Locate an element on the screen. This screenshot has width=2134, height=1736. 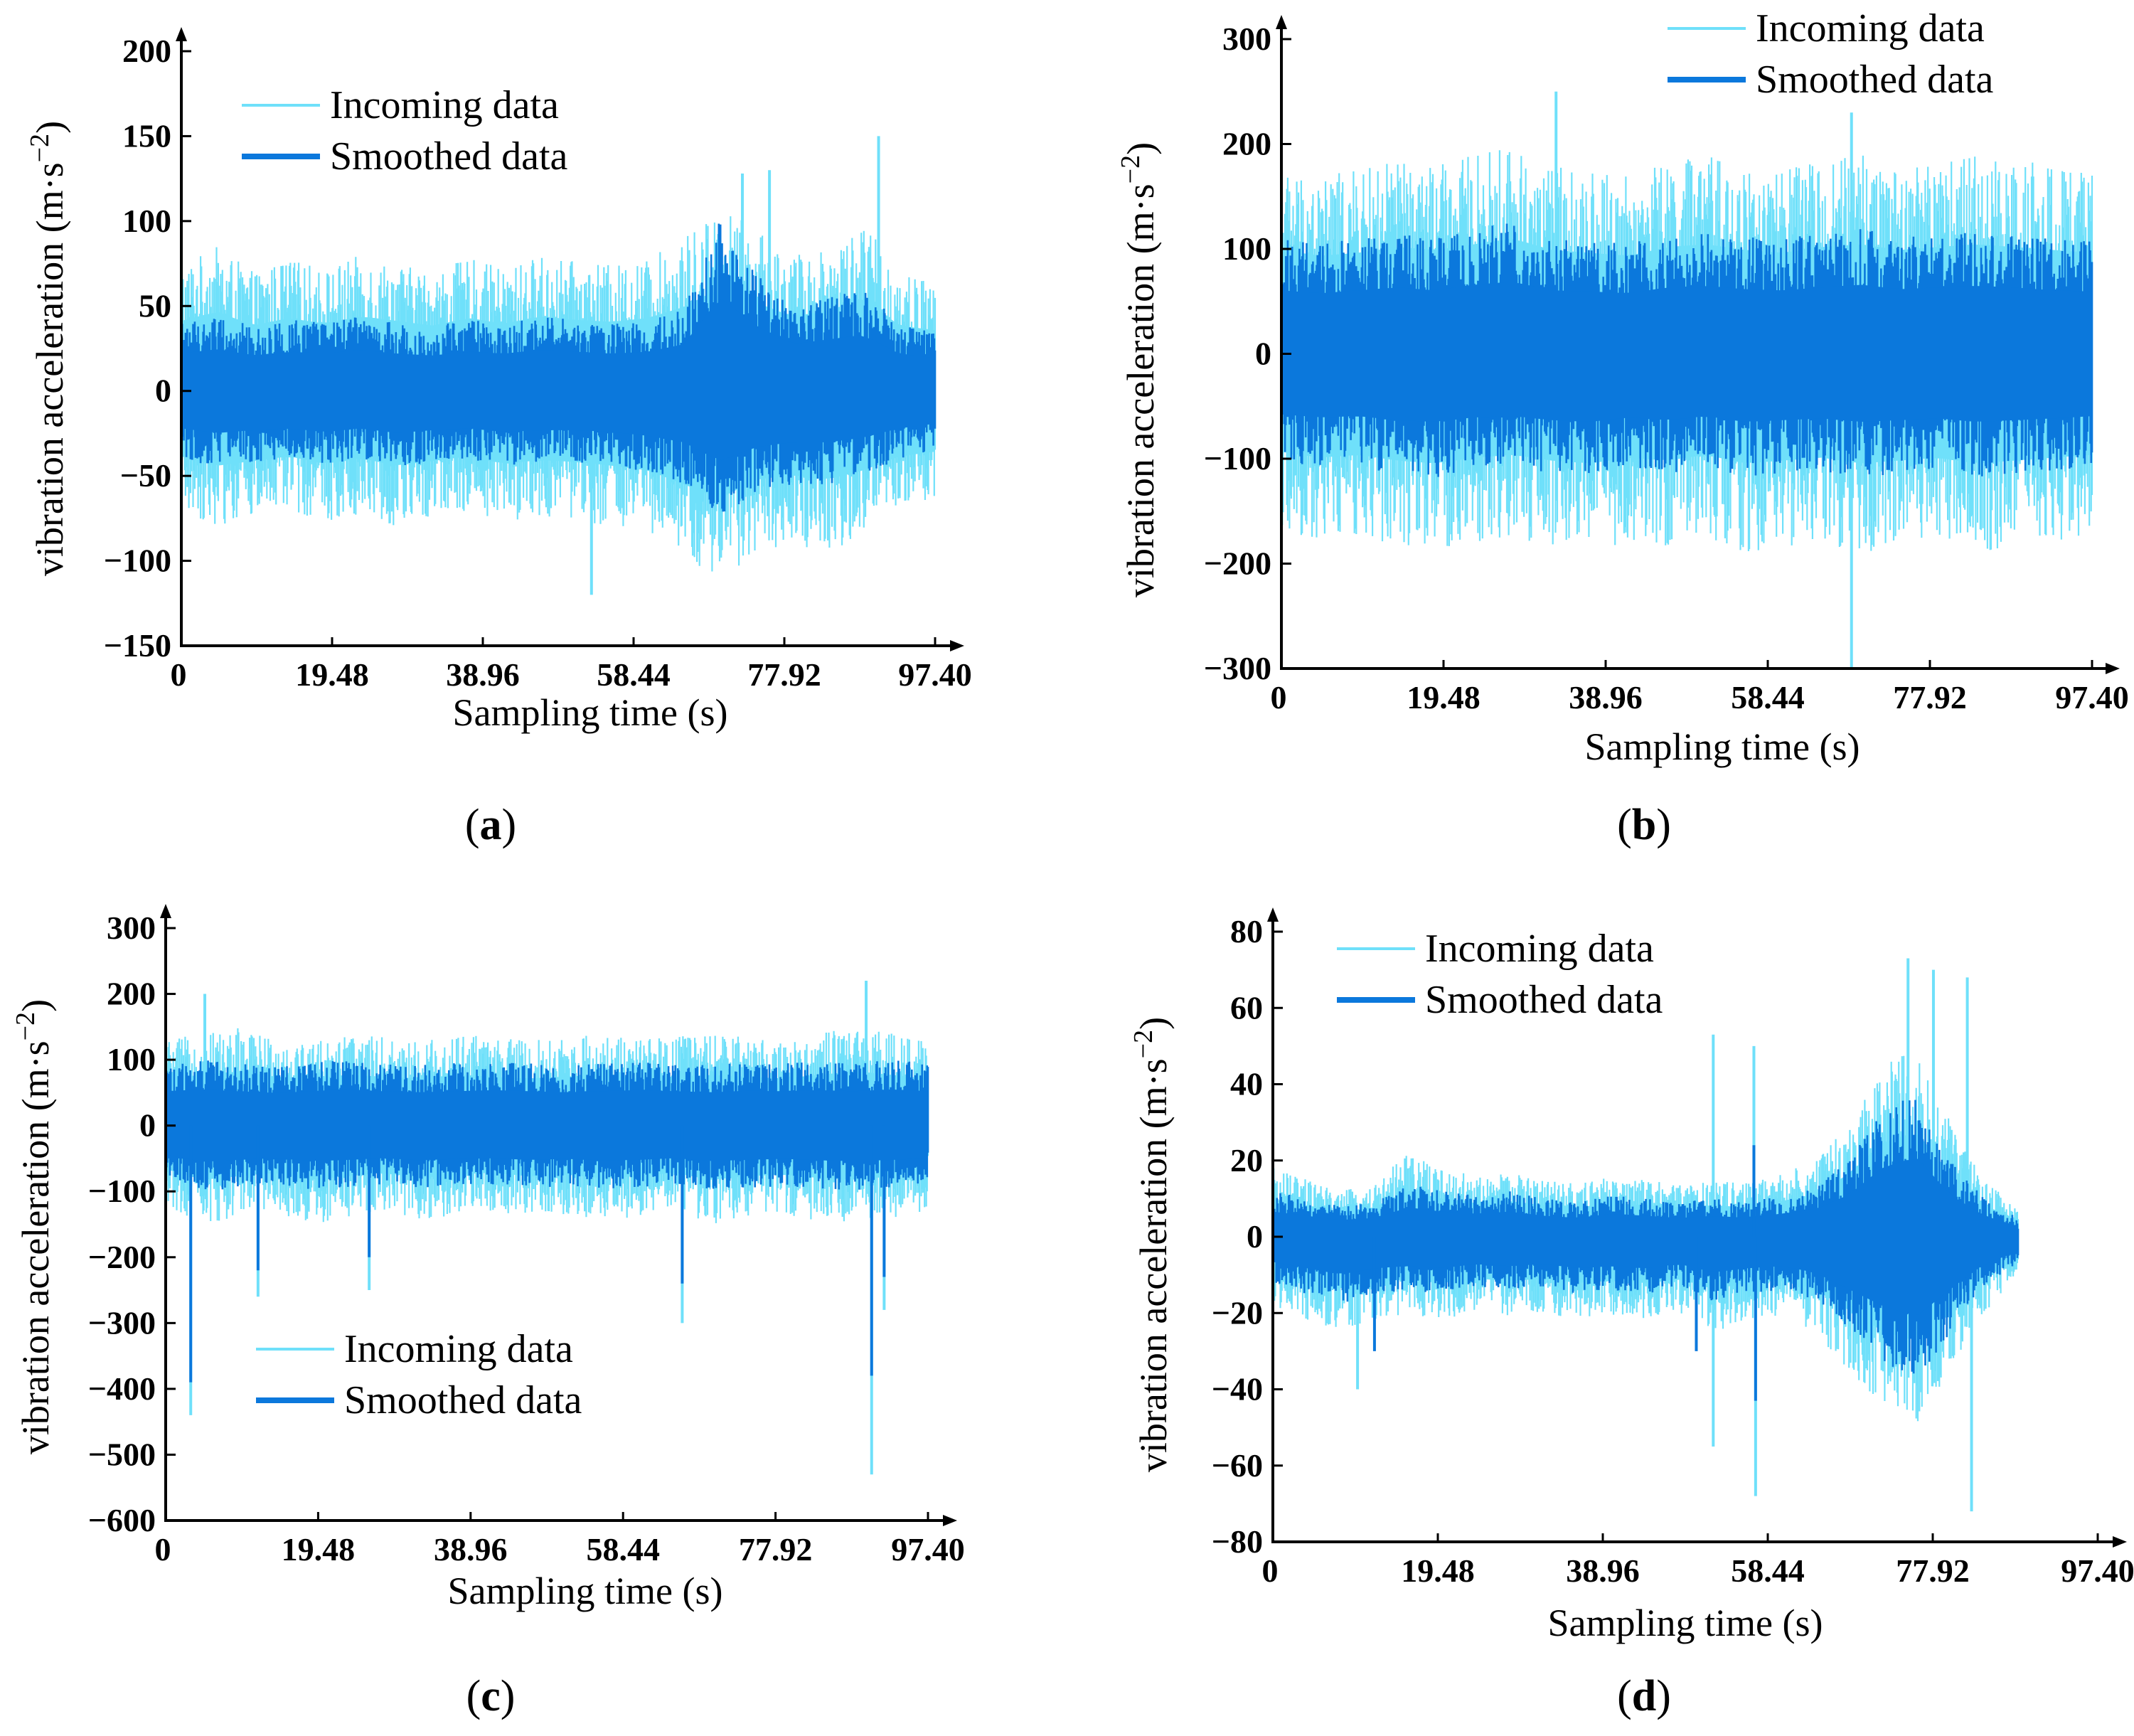
y-tick-label: 80 is located at coordinates (1246, 931).